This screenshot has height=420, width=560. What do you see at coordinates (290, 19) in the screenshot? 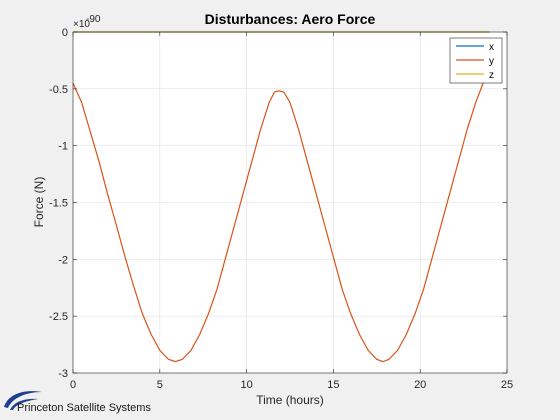
I see `chart-title: Disturbances: Aero Force` at bounding box center [290, 19].